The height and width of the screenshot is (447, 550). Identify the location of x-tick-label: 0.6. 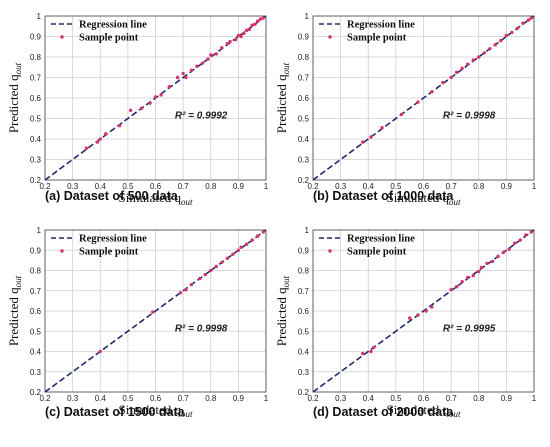
(156, 398).